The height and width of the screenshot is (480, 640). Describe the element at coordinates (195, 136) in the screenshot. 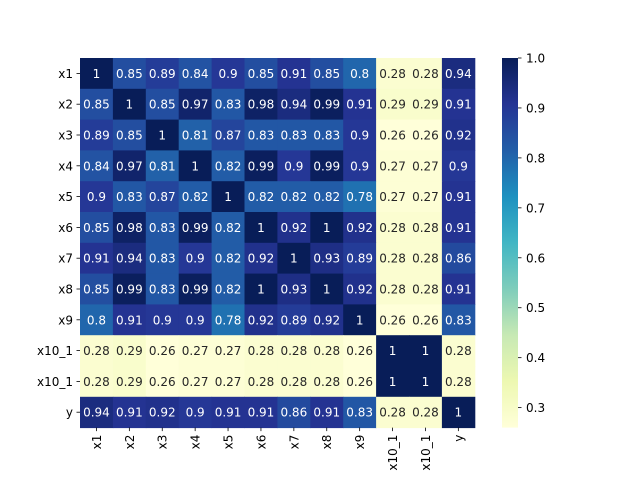

I see `cell-annotation: 0.81` at that location.